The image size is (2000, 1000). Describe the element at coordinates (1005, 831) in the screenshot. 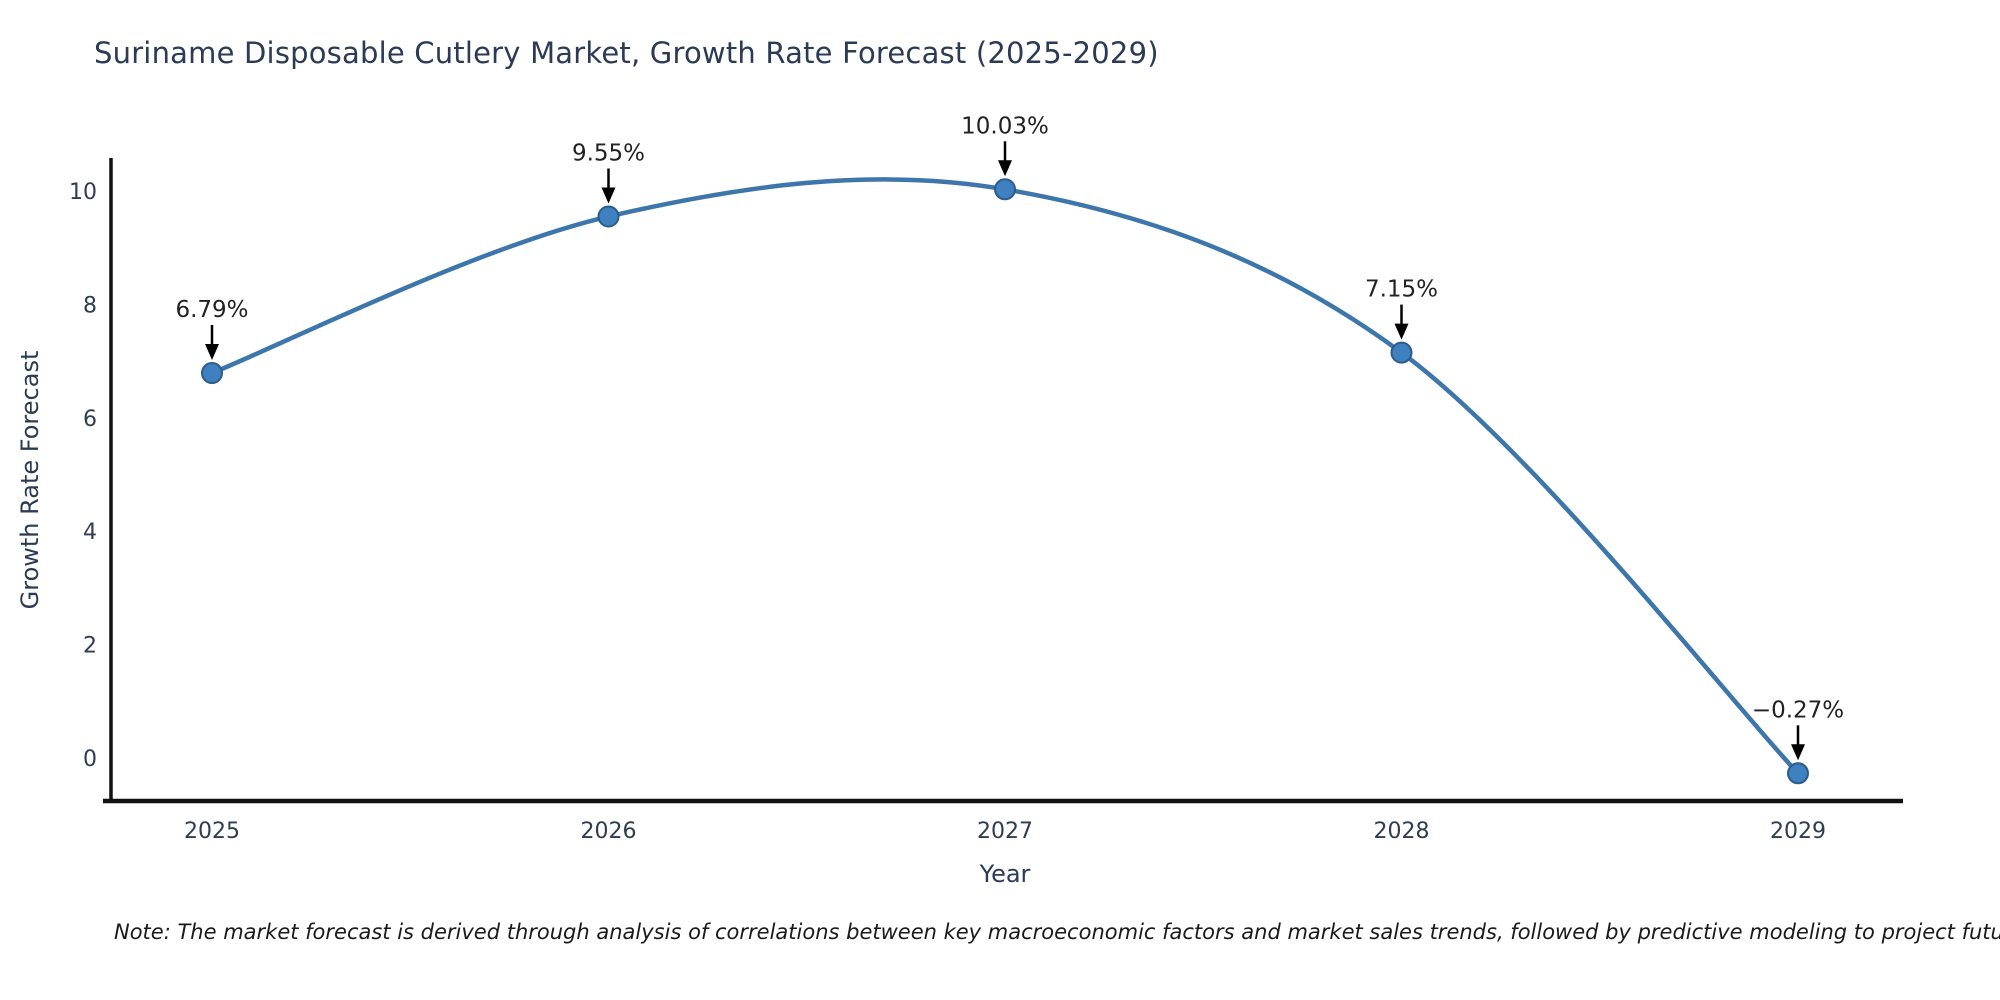

I see `x-tick-label: 2027` at that location.